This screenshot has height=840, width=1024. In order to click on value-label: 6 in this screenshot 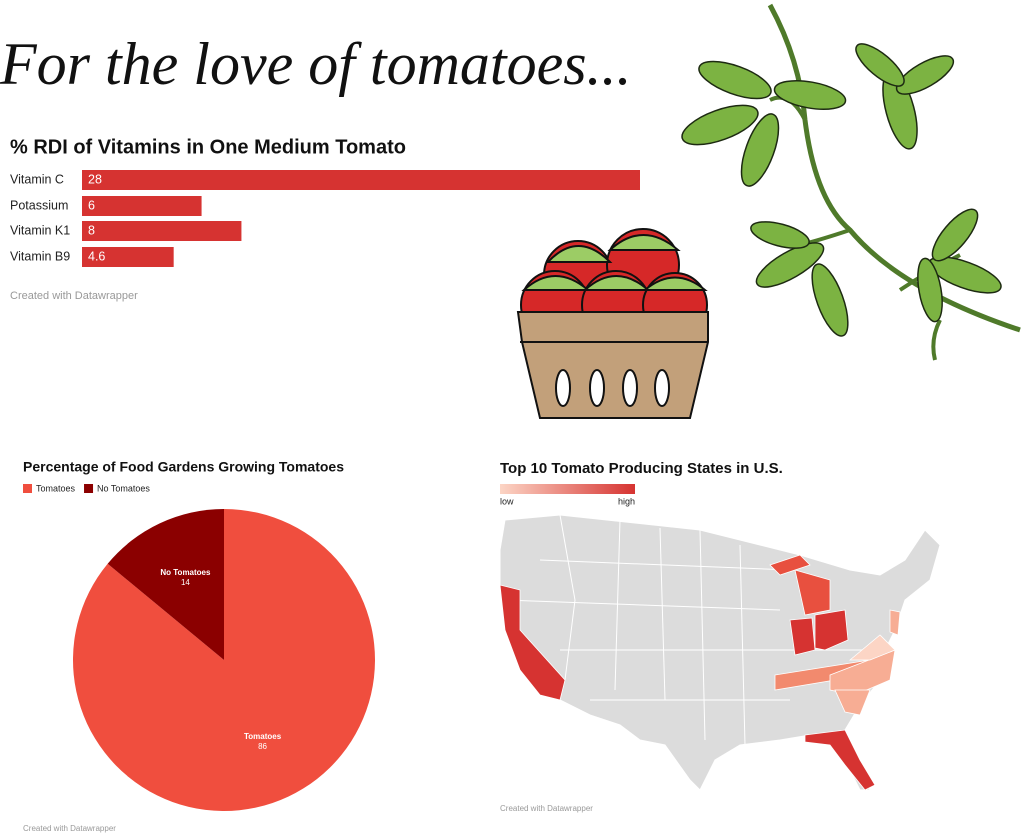, I will do `click(91, 205)`.